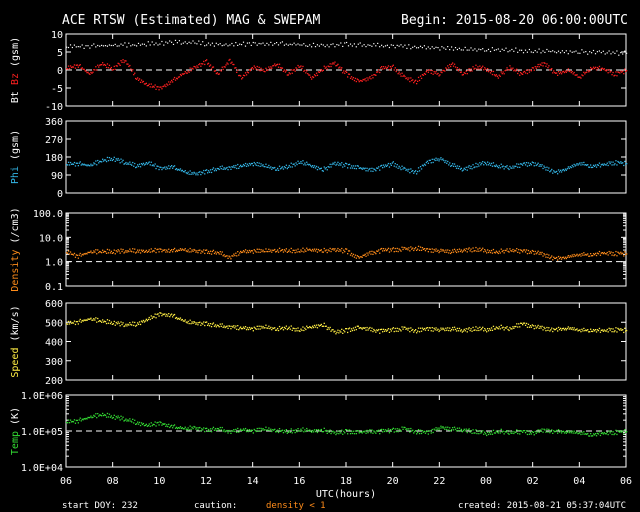  Describe the element at coordinates (42, 432) in the screenshot. I see `y-tick-label: 1.0E+05` at that location.